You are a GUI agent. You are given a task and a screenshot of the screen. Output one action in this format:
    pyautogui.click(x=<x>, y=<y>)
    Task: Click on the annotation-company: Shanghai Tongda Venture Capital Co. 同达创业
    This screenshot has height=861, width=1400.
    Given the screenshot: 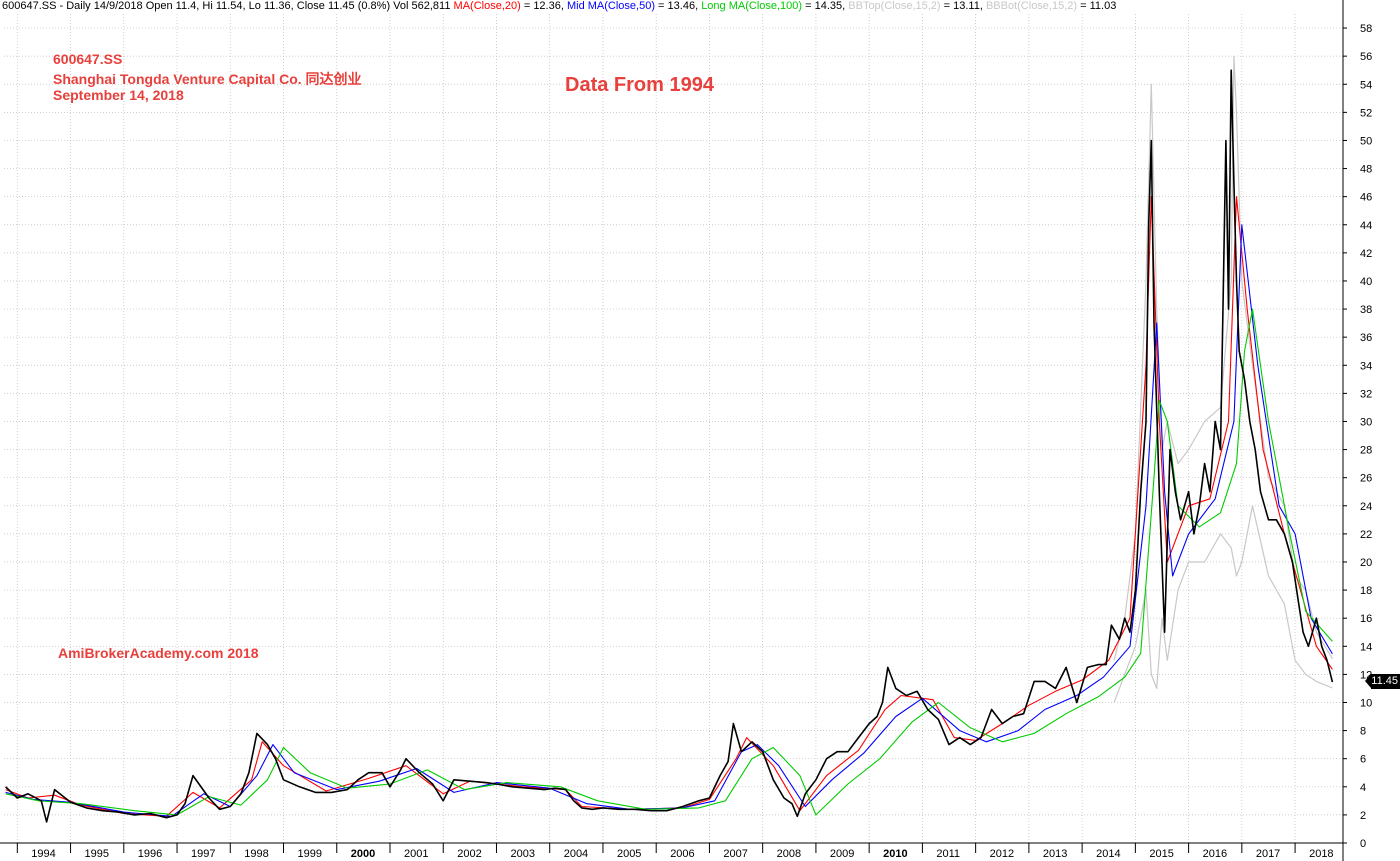 What is the action you would take?
    pyautogui.click(x=207, y=79)
    